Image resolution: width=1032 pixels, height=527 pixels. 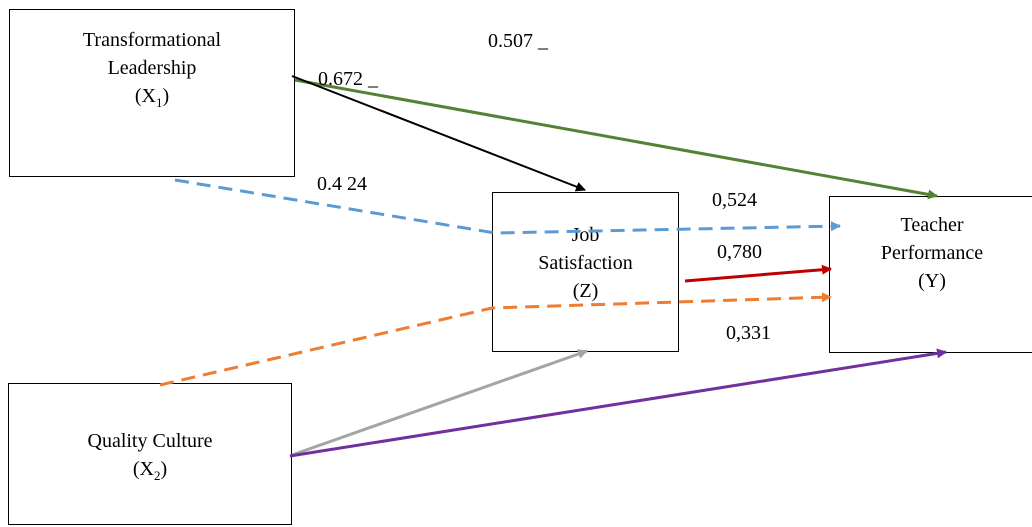 I want to click on node-x2-line1: Quality Culture, so click(x=150, y=441).